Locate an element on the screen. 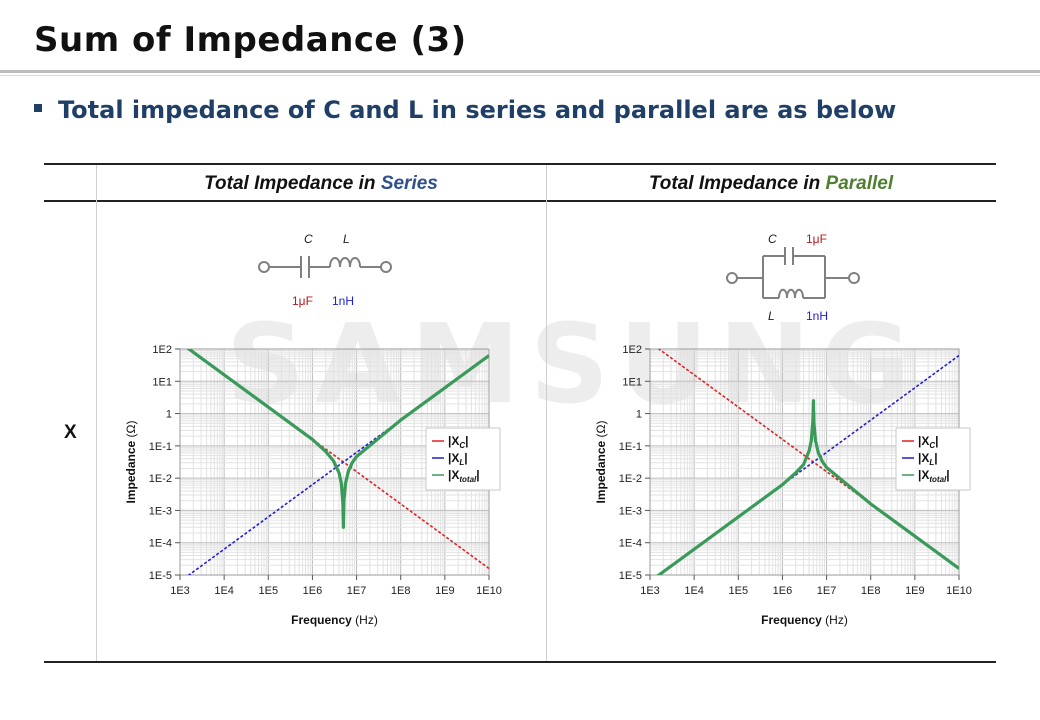 The image size is (1040, 720). parallel-header-prefix: Total Impedance in is located at coordinates (737, 183).